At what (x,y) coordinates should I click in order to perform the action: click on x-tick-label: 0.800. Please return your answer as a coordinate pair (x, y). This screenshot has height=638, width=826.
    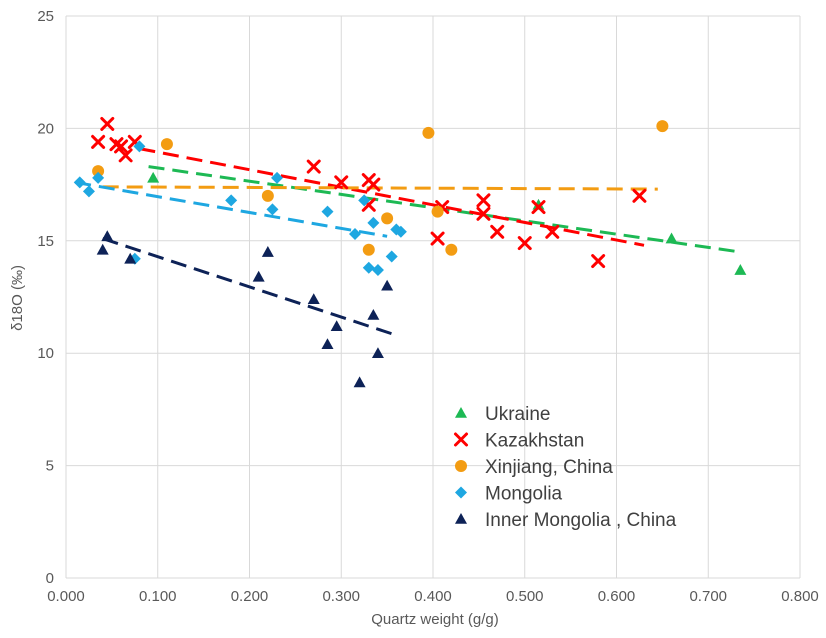
    Looking at the image, I should click on (800, 596).